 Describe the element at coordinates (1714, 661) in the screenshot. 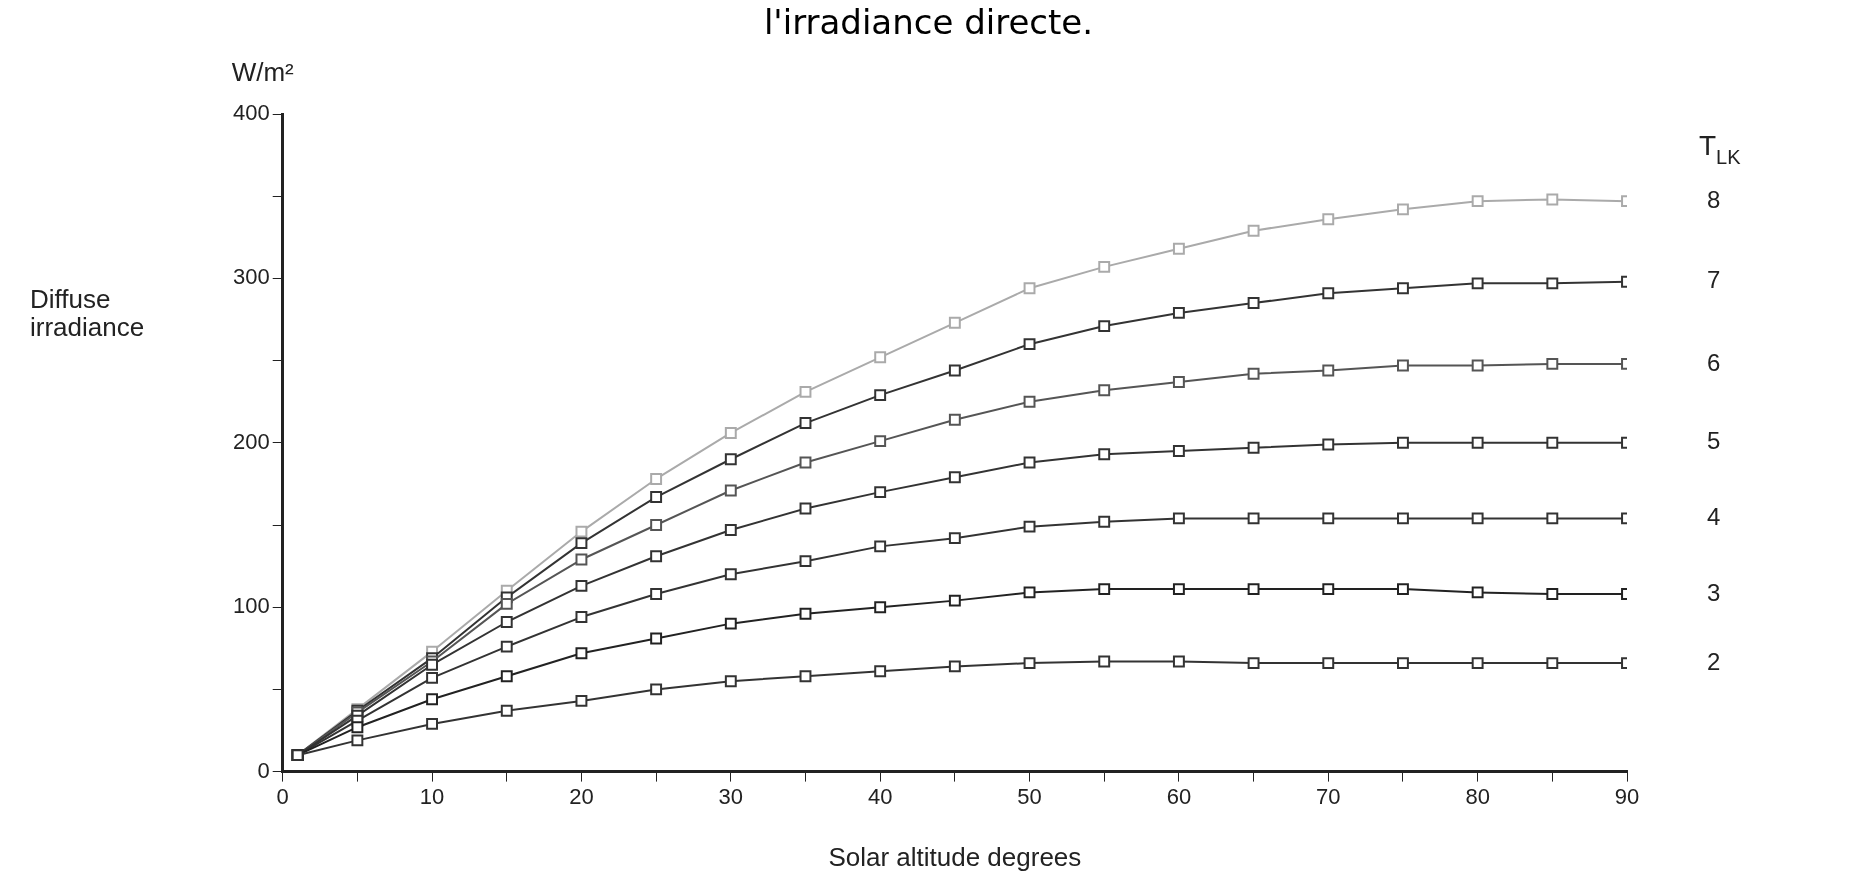

I see `text: 2` at that location.